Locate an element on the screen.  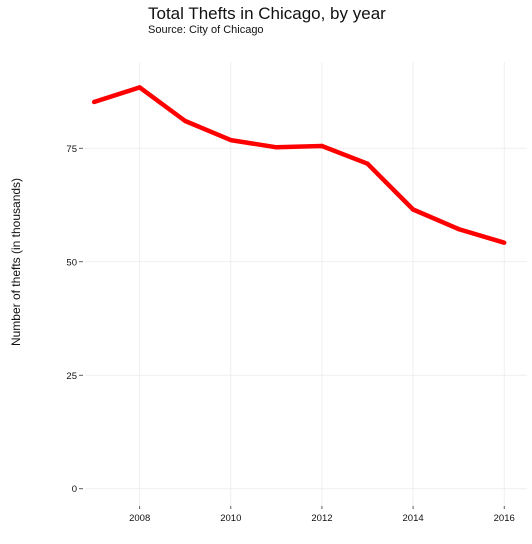
data-point-2016 is located at coordinates (504, 242).